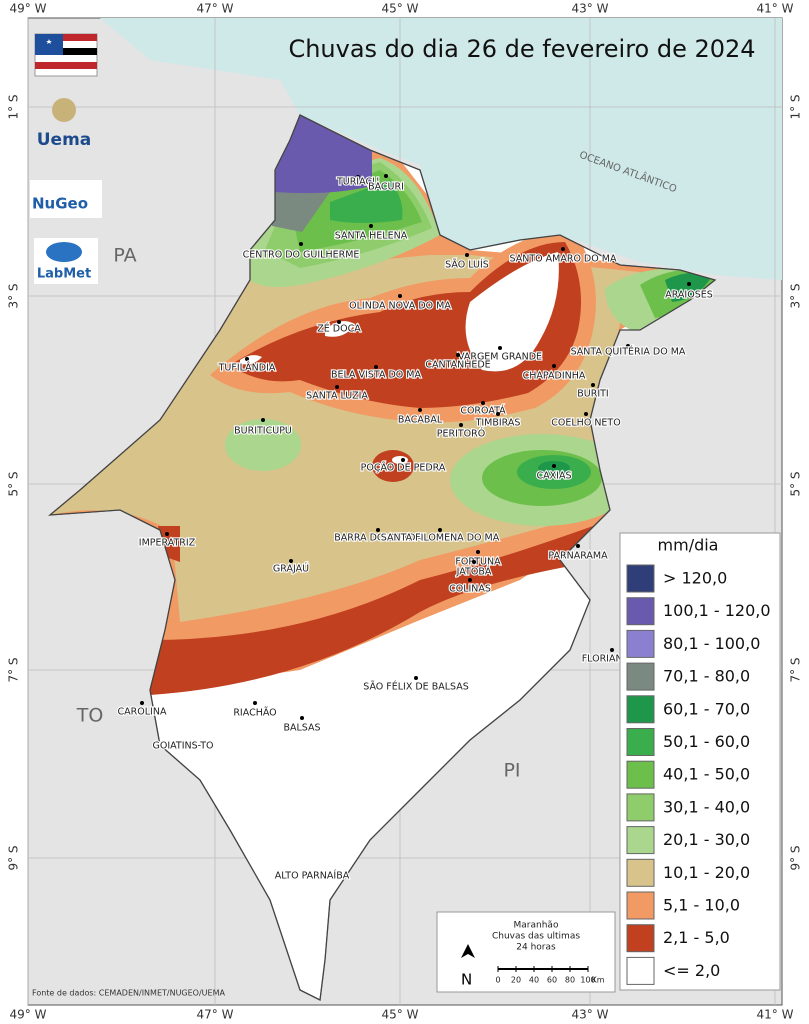 The image size is (809, 1024). Describe the element at coordinates (28, 1015) in the screenshot. I see `lon-label-bottom: 49° W` at that location.